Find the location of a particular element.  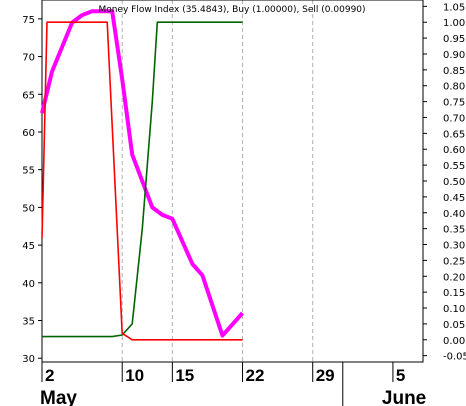

right-tick-label: 0.10 is located at coordinates (454, 309).